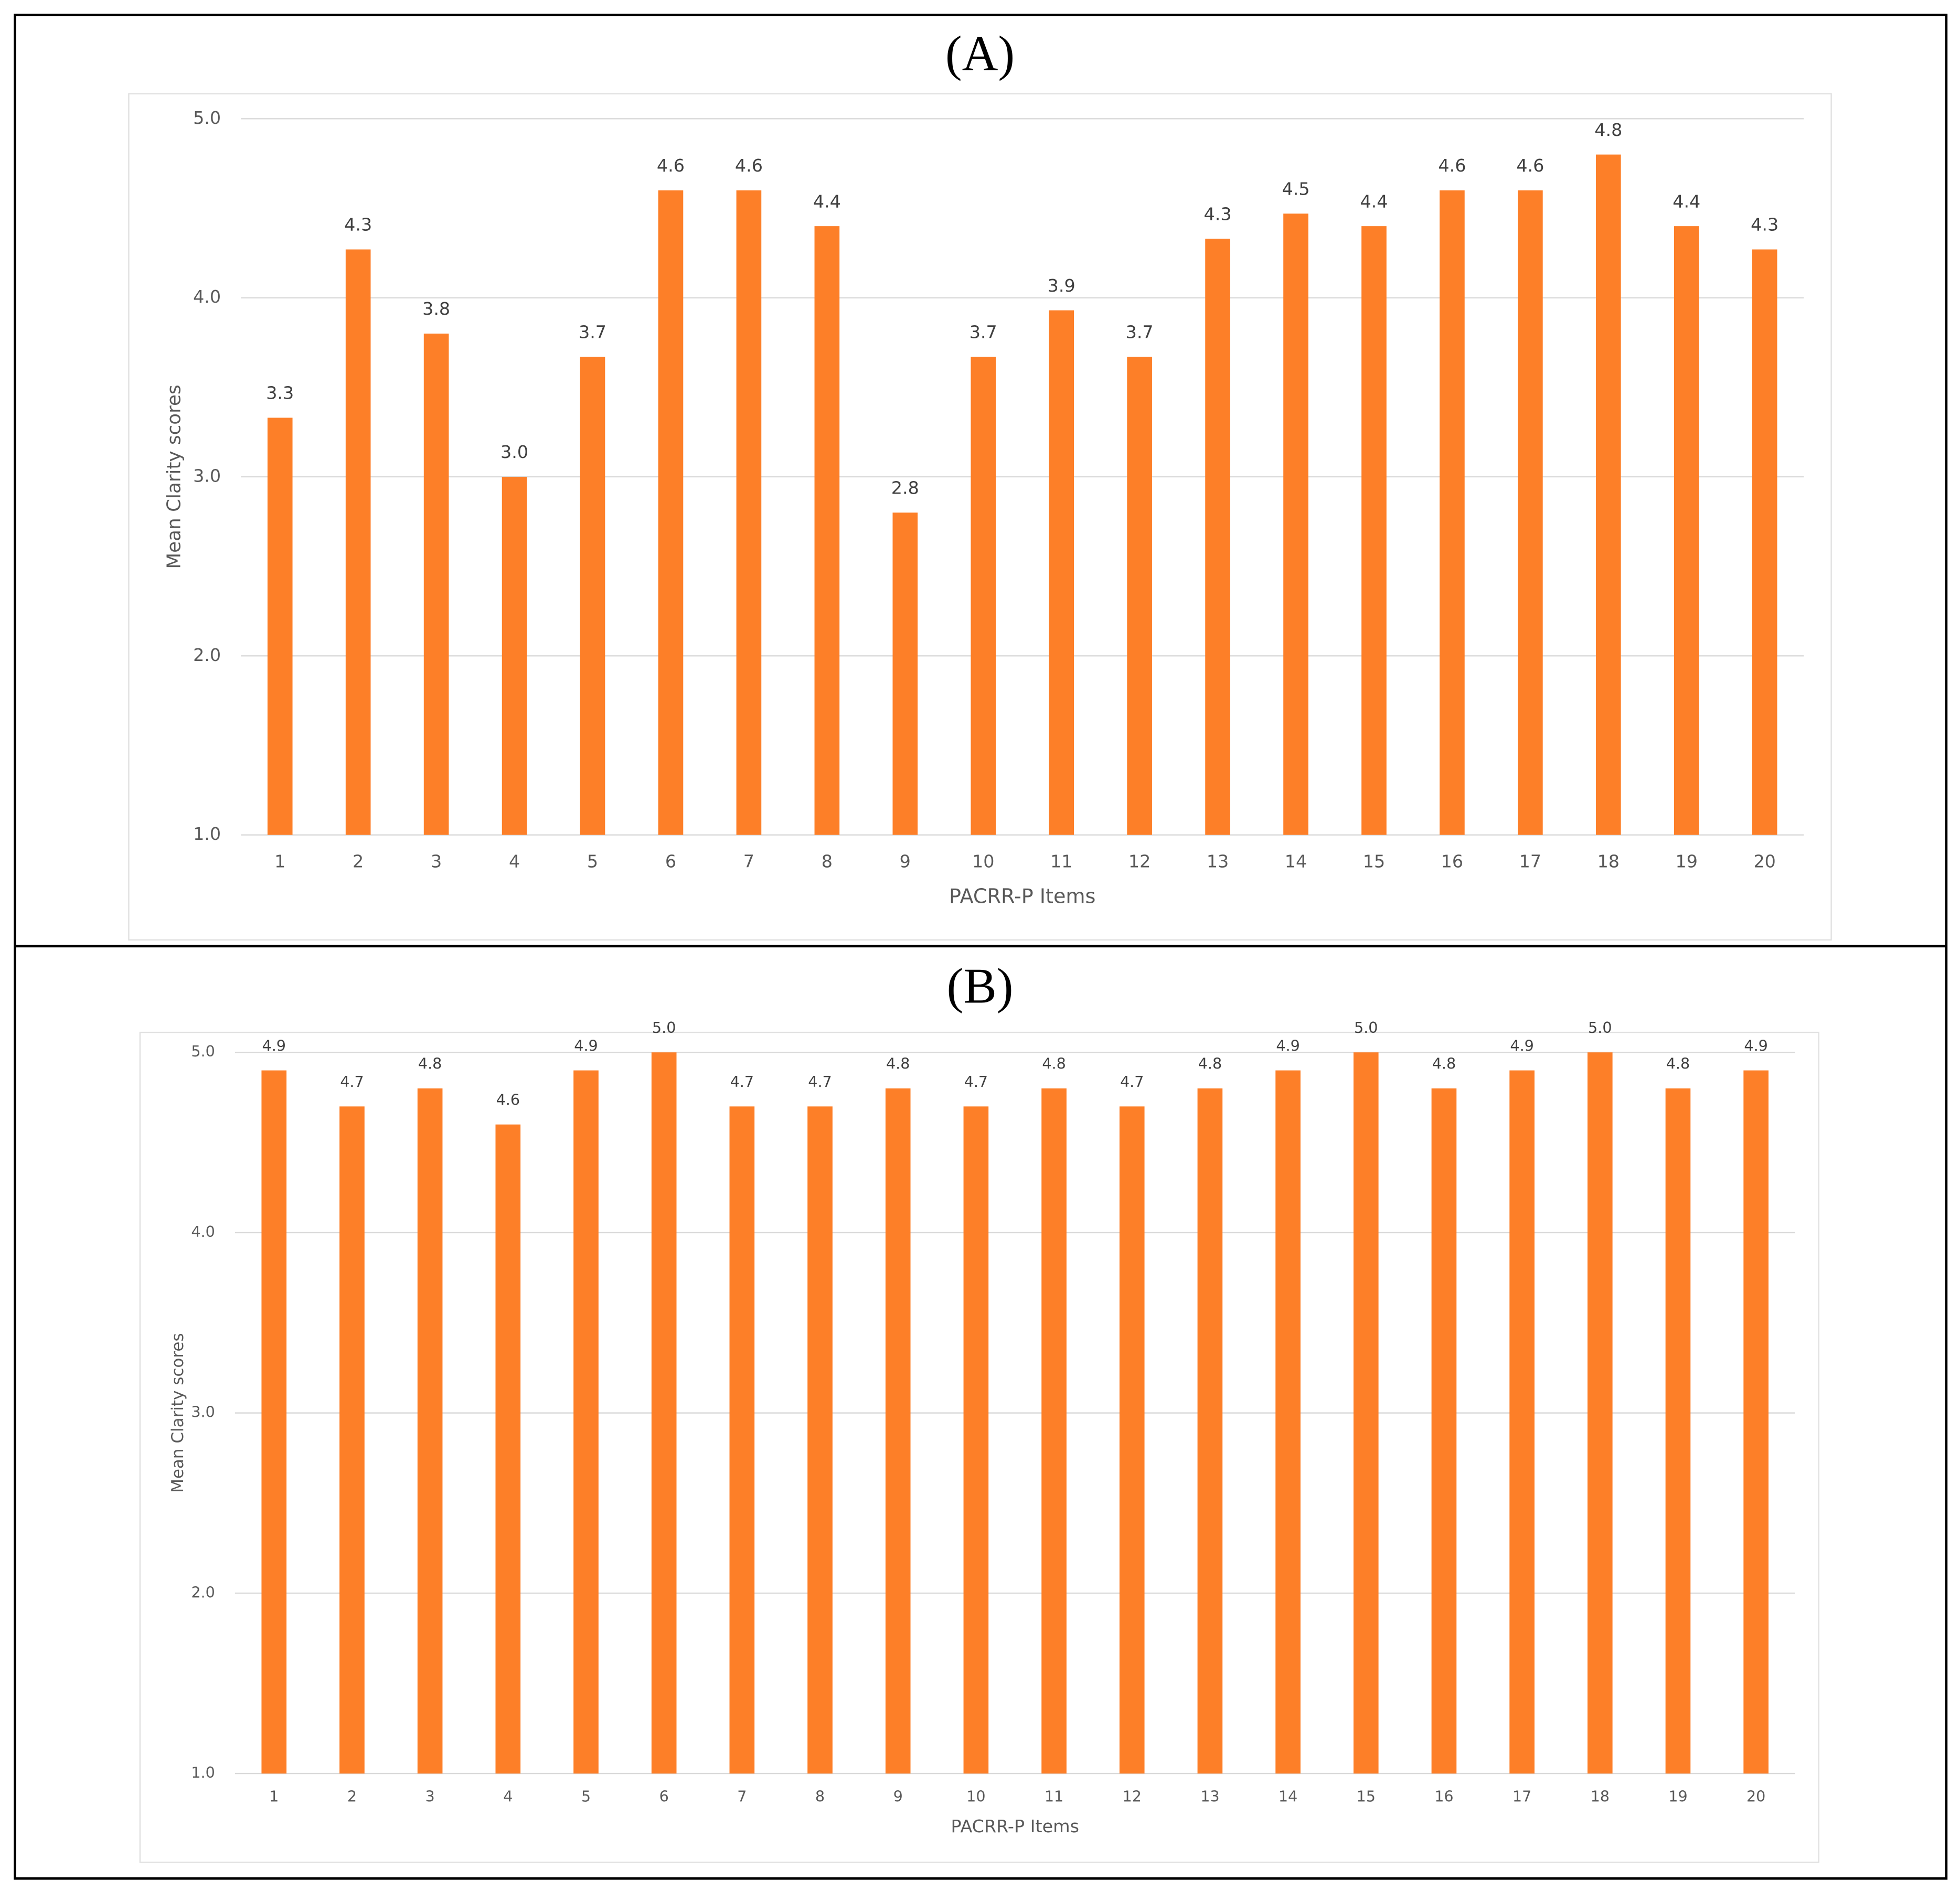 The image size is (1960, 1891). What do you see at coordinates (1677, 1796) in the screenshot?
I see `x-tick-label: 19` at bounding box center [1677, 1796].